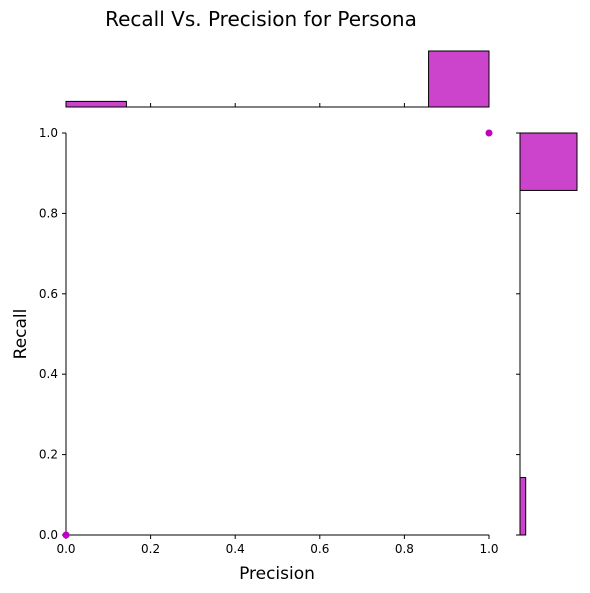 The height and width of the screenshot is (593, 590). I want to click on y-tick-label: 1.0, so click(48, 133).